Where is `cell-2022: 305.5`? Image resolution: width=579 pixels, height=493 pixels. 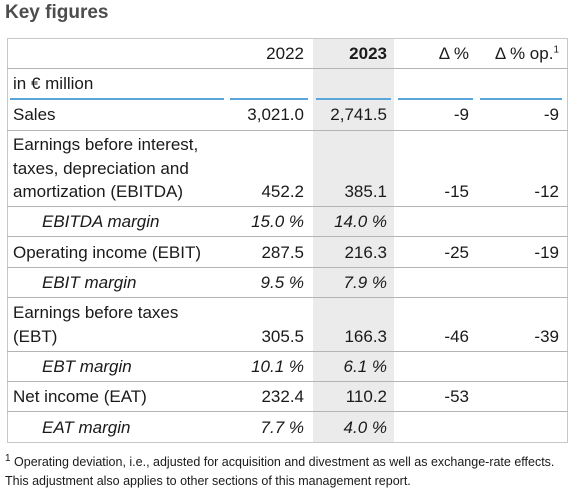 cell-2022: 305.5 is located at coordinates (282, 336).